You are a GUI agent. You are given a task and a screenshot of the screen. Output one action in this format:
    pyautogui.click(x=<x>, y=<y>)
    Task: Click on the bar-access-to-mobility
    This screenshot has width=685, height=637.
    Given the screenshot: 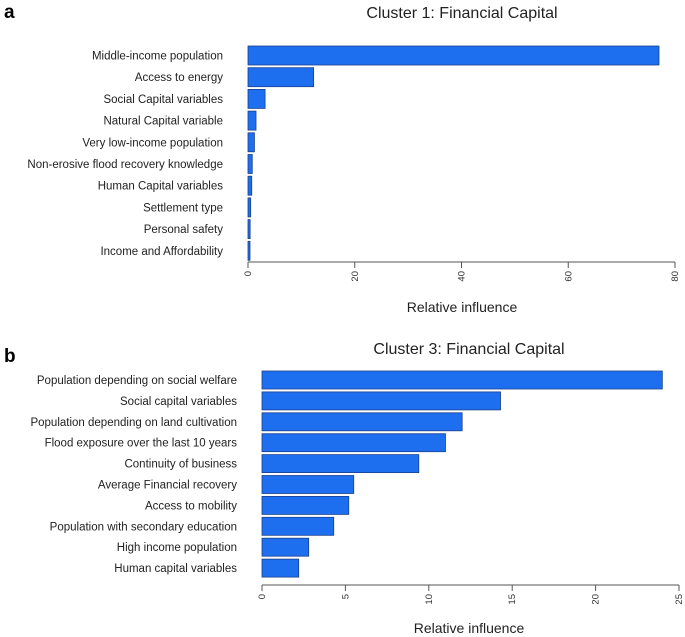 What is the action you would take?
    pyautogui.click(x=305, y=505)
    